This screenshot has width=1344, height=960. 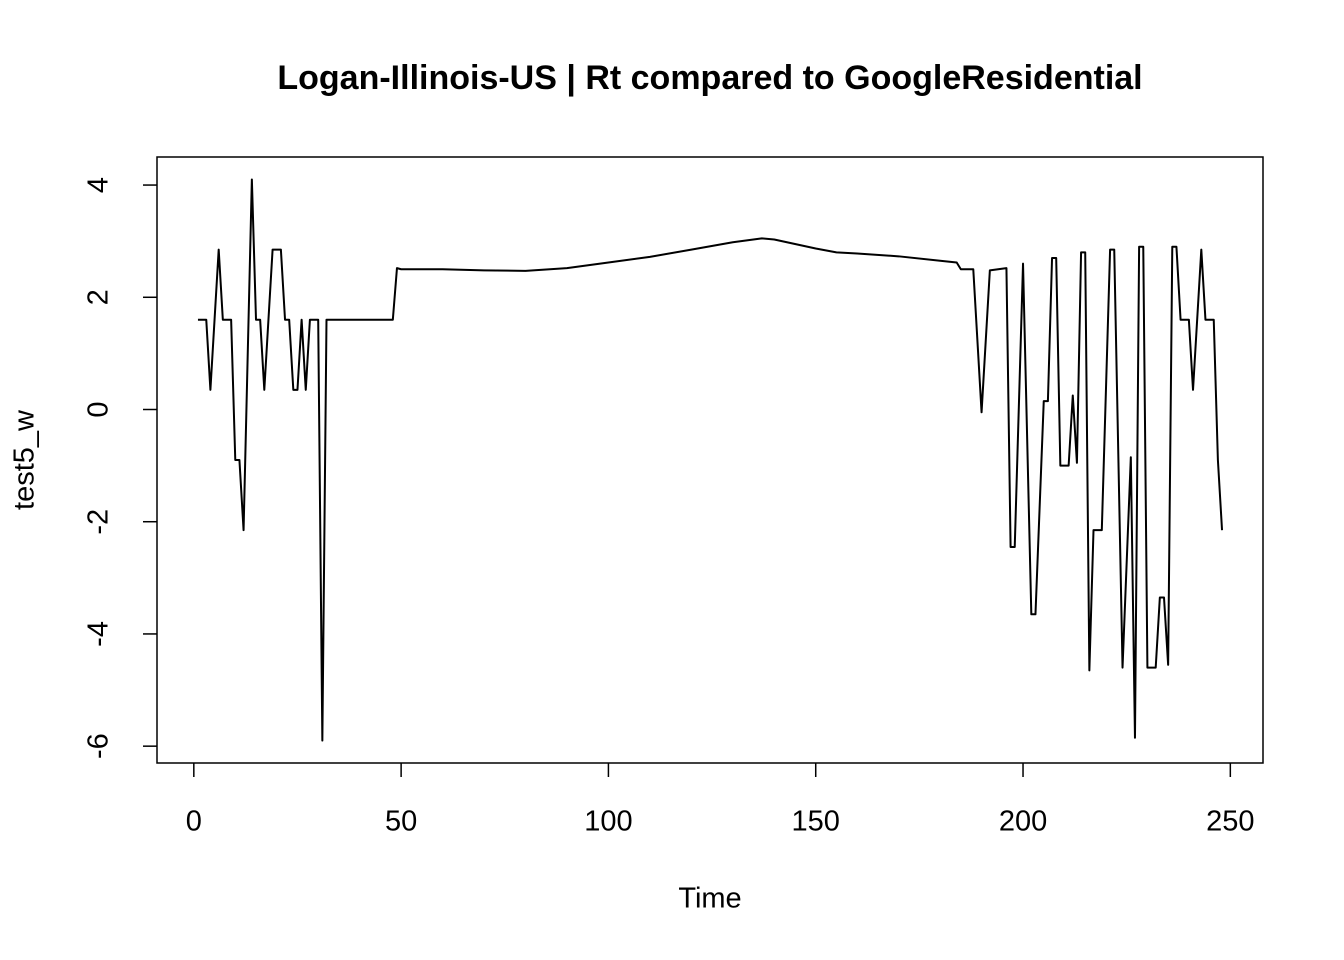 I want to click on y-tick-label: -4, so click(x=99, y=634).